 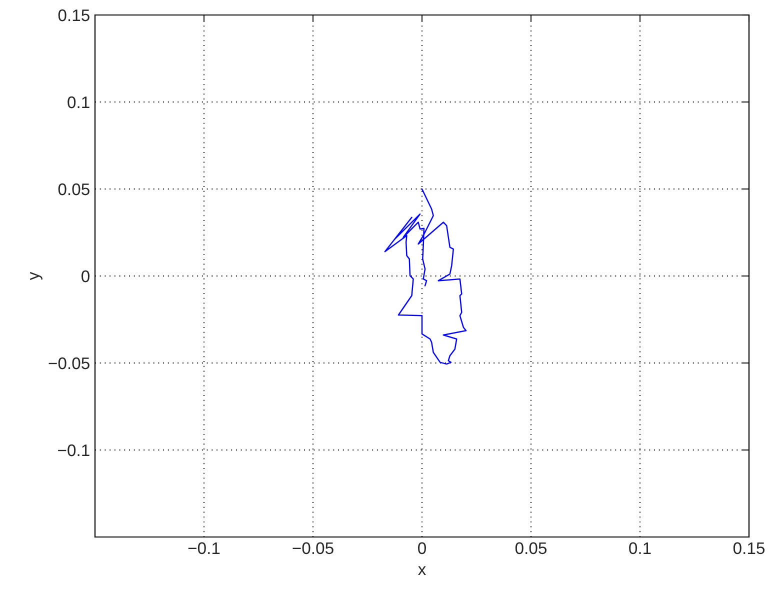 I want to click on y-axis-title: y, so click(x=36, y=276).